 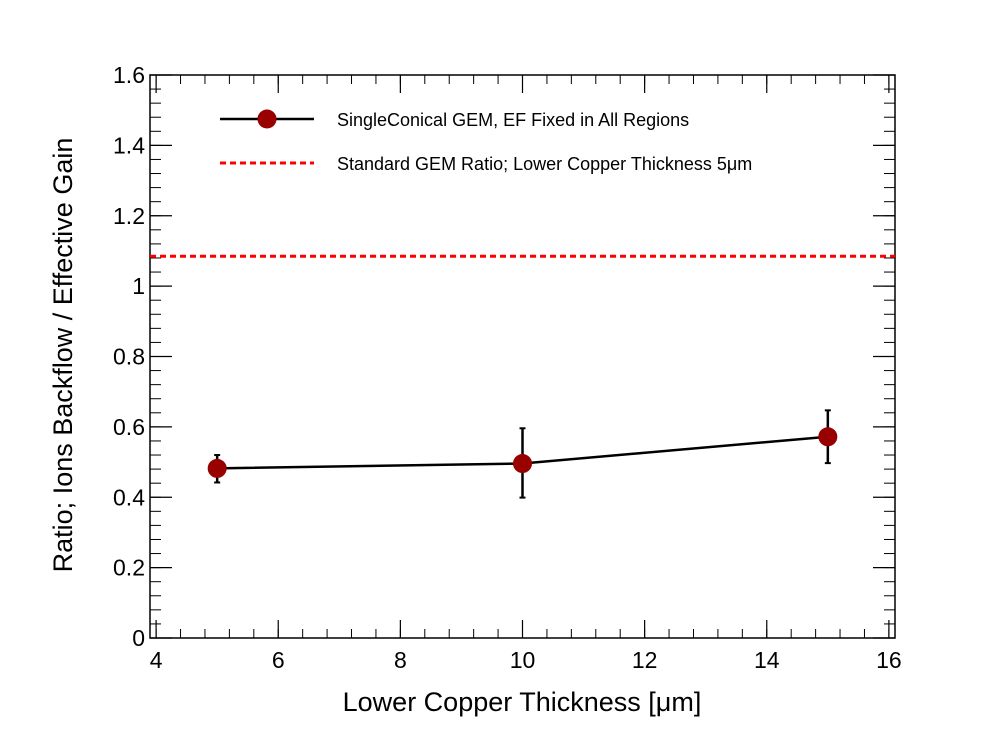 I want to click on y-tick-label: 1.6, so click(x=129, y=75).